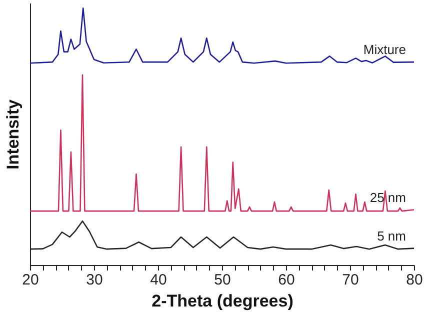 This screenshot has height=320, width=430. I want to click on x-tick-label: 70, so click(350, 280).